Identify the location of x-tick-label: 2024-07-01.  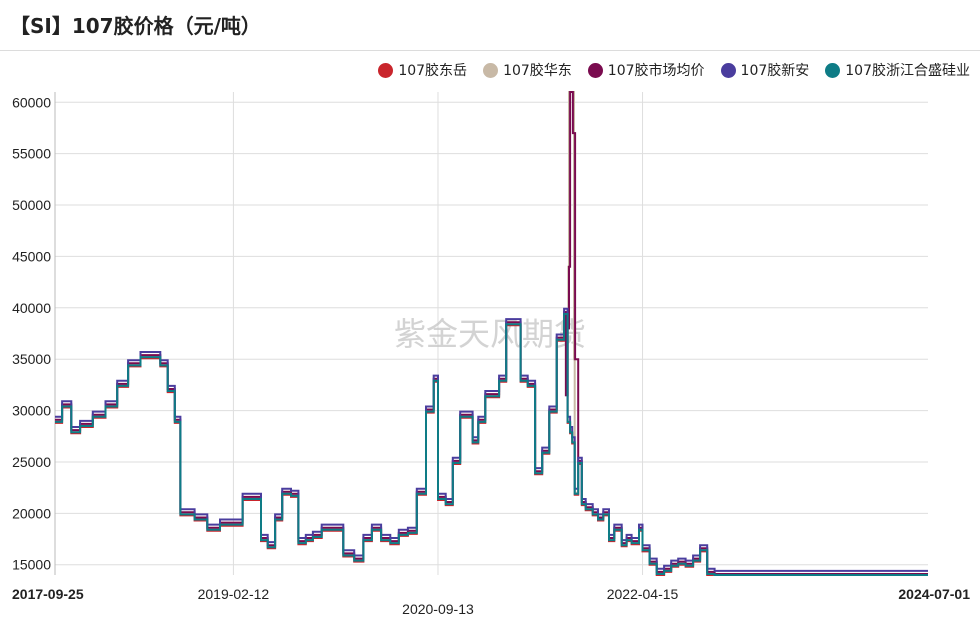
(934, 594).